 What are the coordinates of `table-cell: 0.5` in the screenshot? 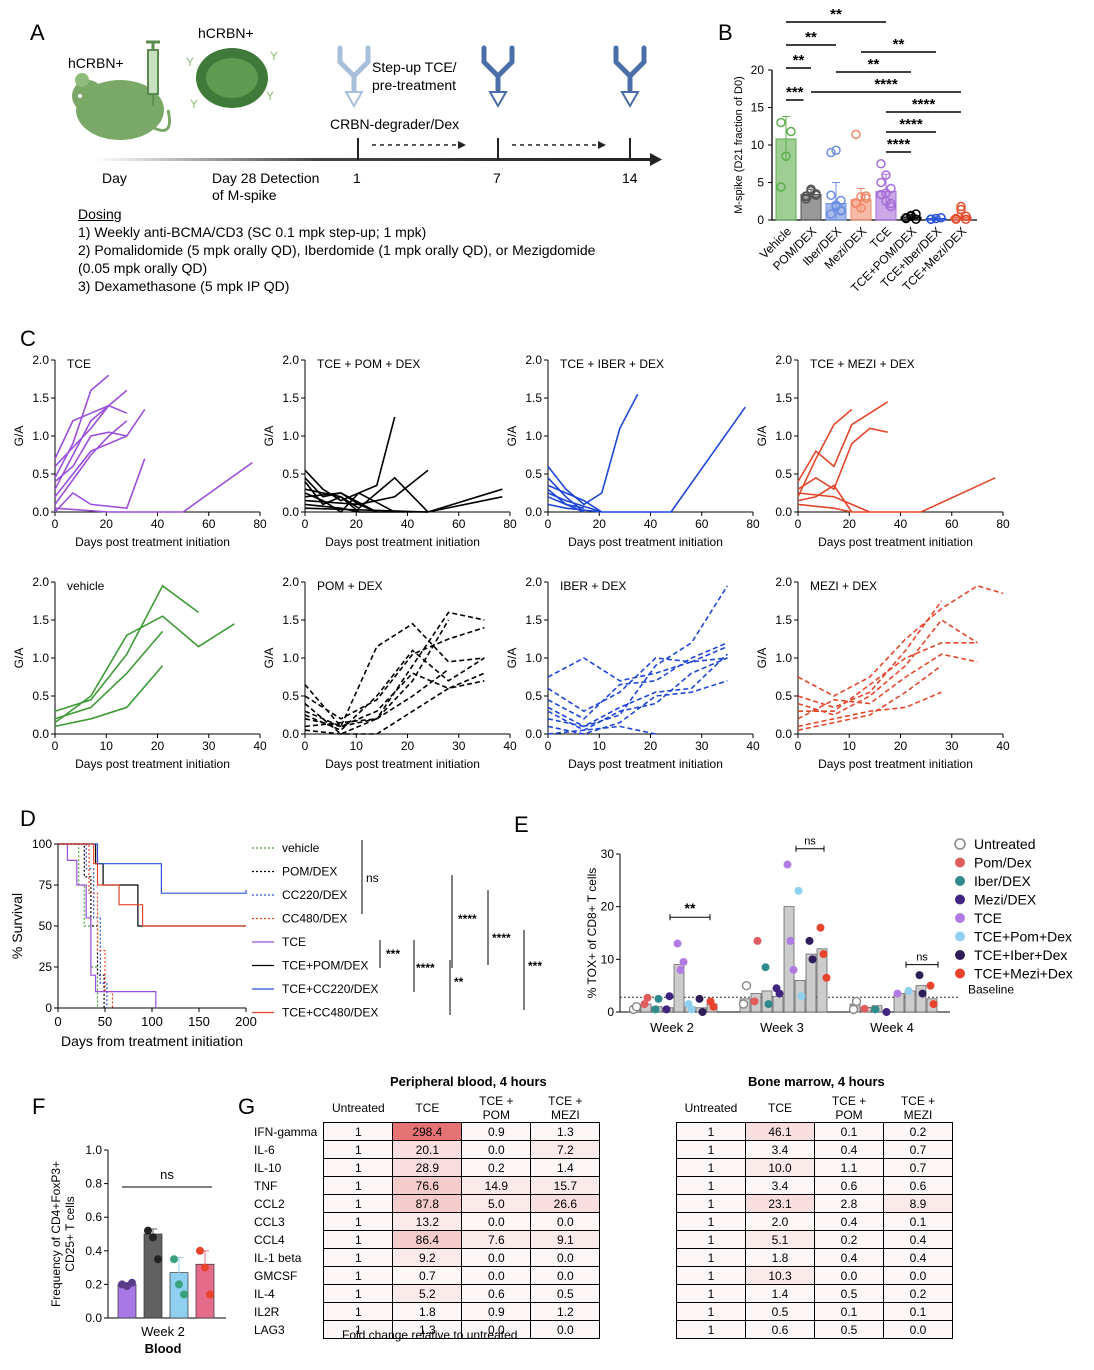 It's located at (849, 1293).